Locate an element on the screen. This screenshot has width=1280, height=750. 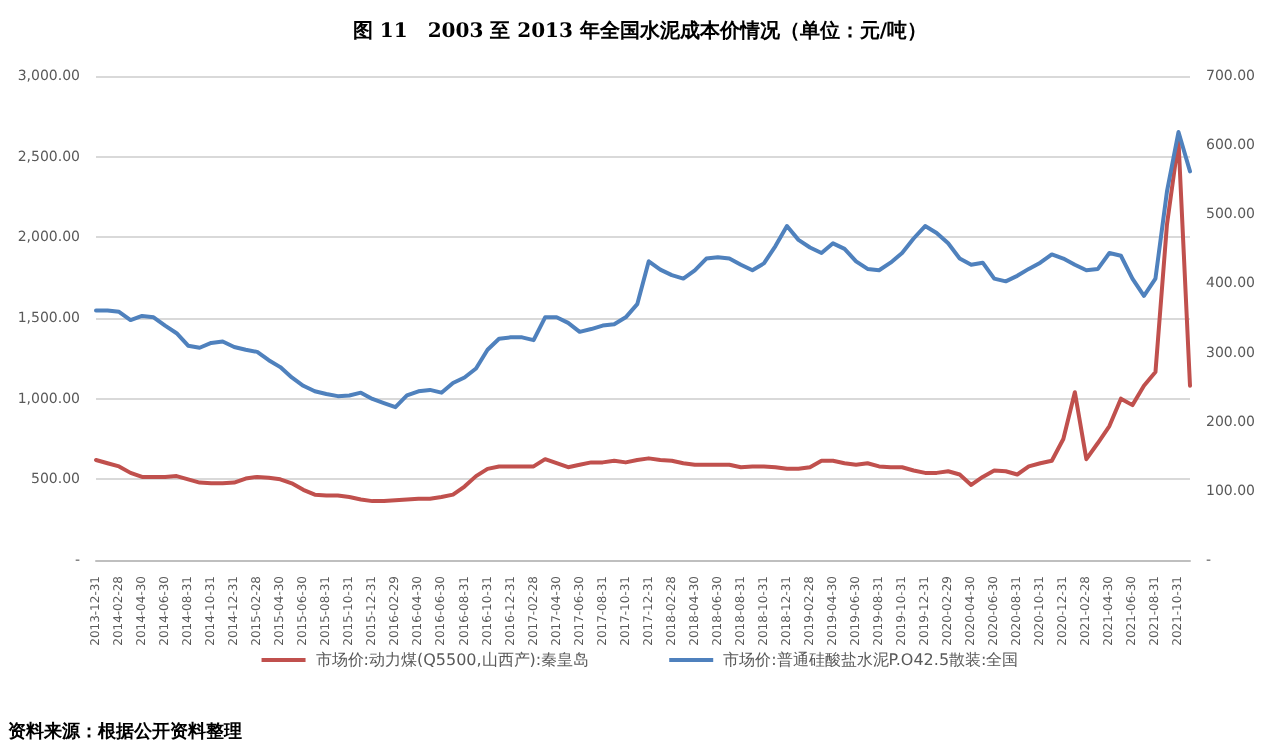
legend-label: 市场价:普通硅酸盐水泥P.O42.5散装:全国 is located at coordinates (871, 660).